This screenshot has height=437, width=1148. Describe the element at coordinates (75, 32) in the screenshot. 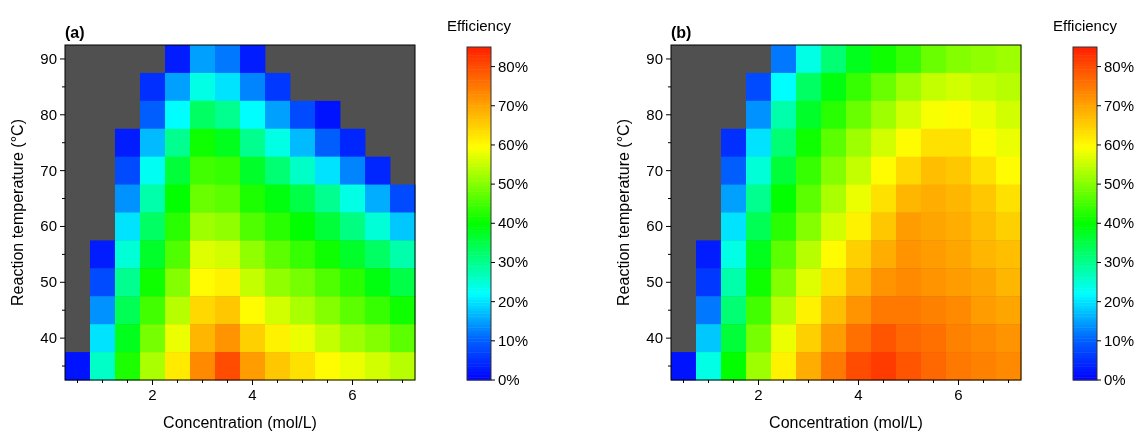

I see `chart-title: (a)` at that location.